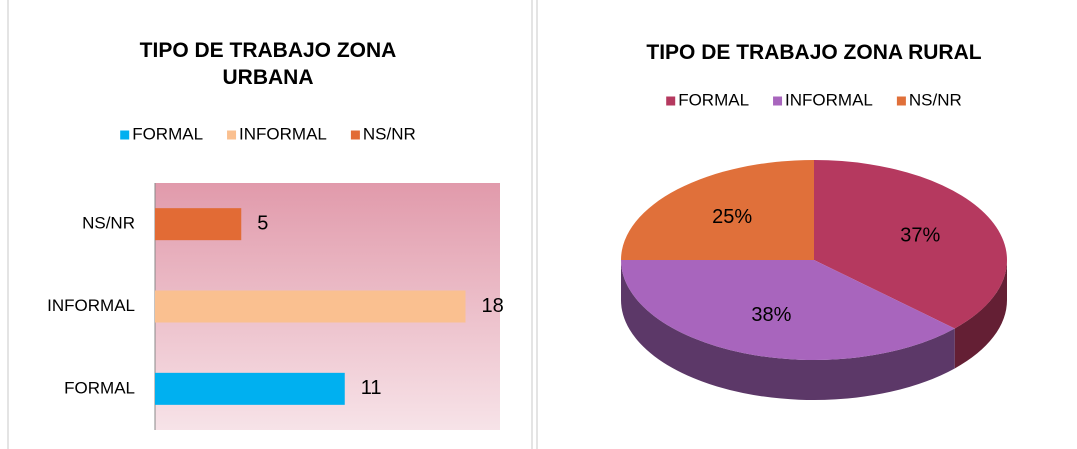 This screenshot has width=1077, height=449. What do you see at coordinates (262, 223) in the screenshot?
I see `data-label: 5` at bounding box center [262, 223].